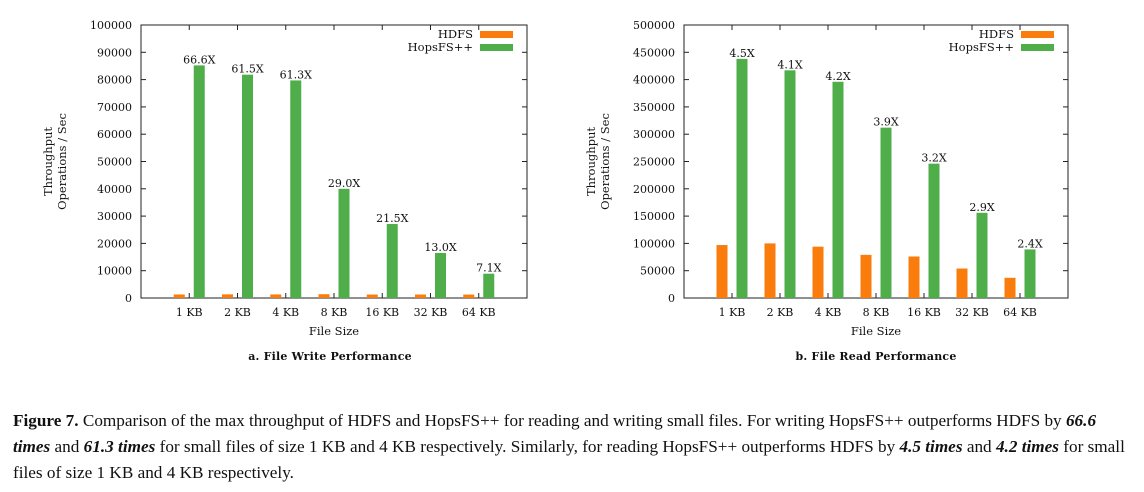 This screenshot has width=1144, height=492. What do you see at coordinates (392, 218) in the screenshot?
I see `speedup-data-label: 21.5X` at bounding box center [392, 218].